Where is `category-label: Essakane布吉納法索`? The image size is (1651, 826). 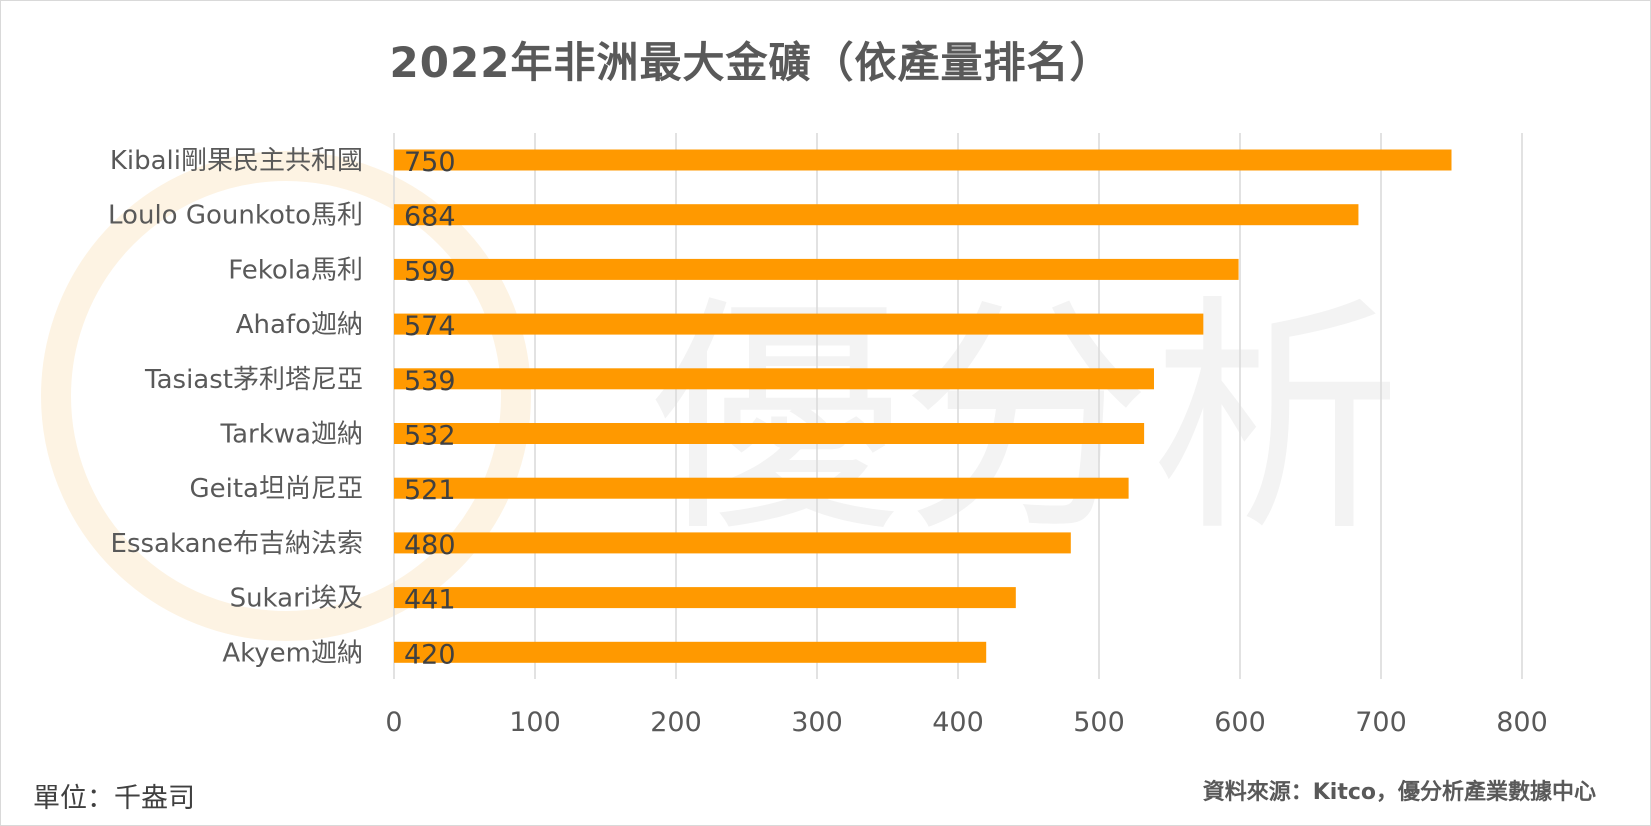
category-label: Essakane布吉納法索 is located at coordinates (237, 544).